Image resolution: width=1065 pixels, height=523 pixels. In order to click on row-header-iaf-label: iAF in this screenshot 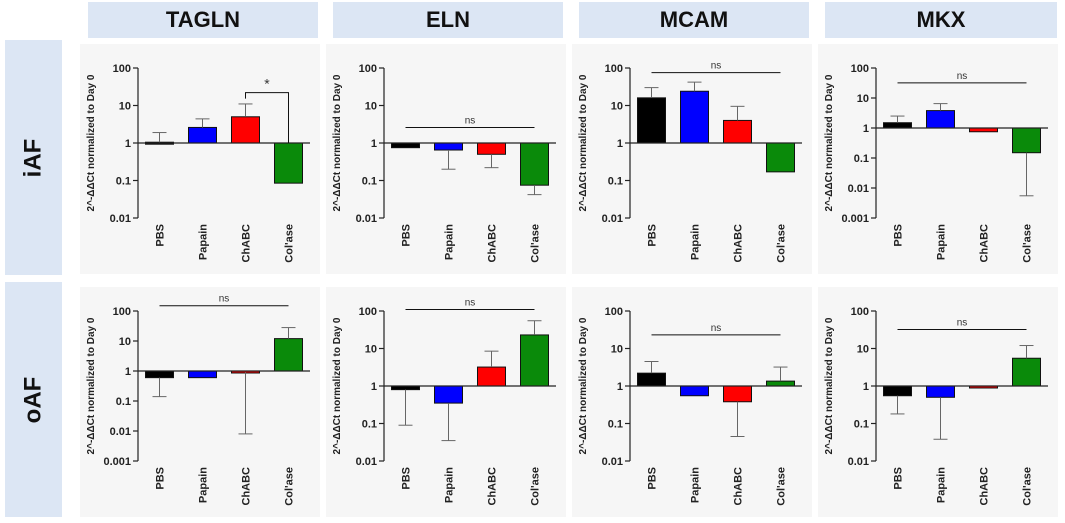, I will do `click(33, 157)`.